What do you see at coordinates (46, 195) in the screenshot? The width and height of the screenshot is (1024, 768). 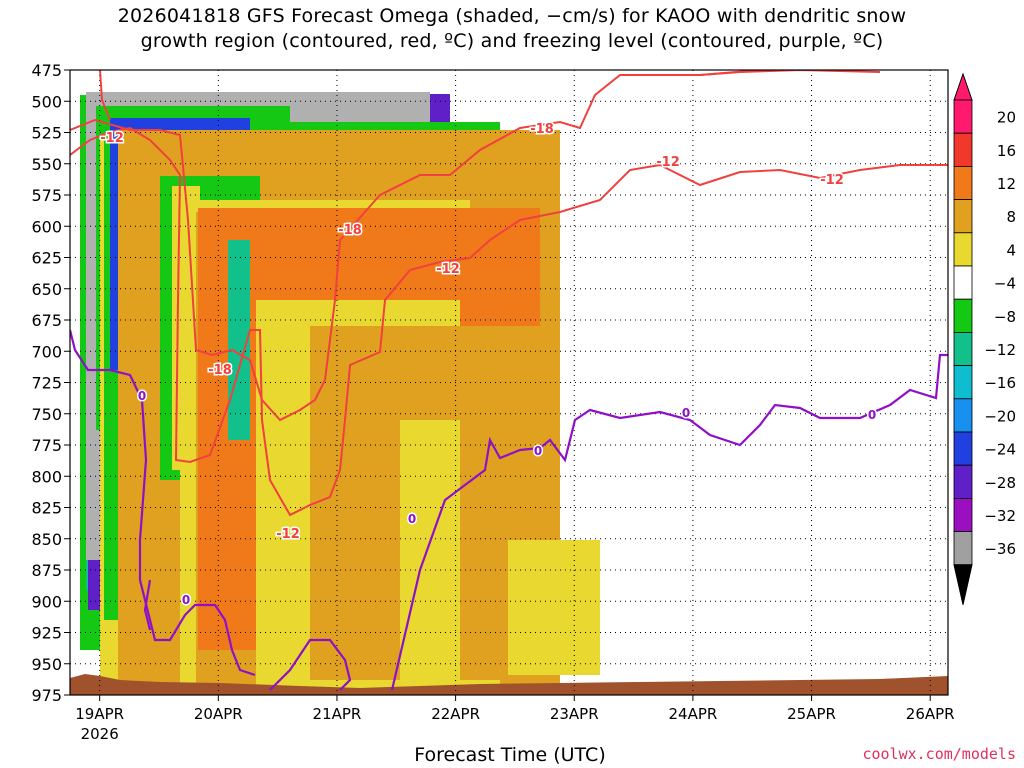 I see `y-tick-label: 575` at bounding box center [46, 195].